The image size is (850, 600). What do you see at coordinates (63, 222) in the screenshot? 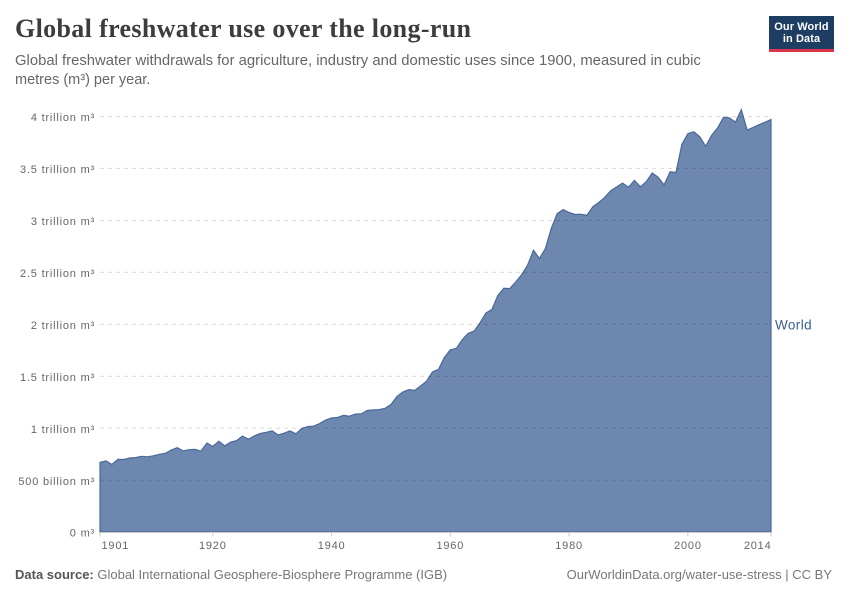
I see `svg-text: 3 trillion m³` at bounding box center [63, 222].